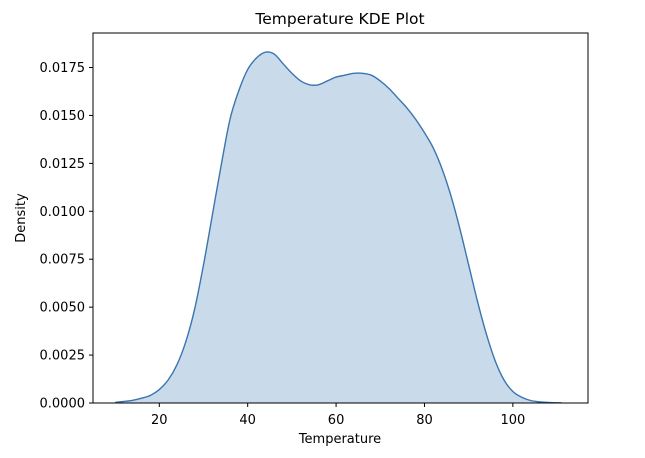 Image resolution: width=645 pixels, height=458 pixels. I want to click on y-tick-label: 0.0000, so click(63, 404).